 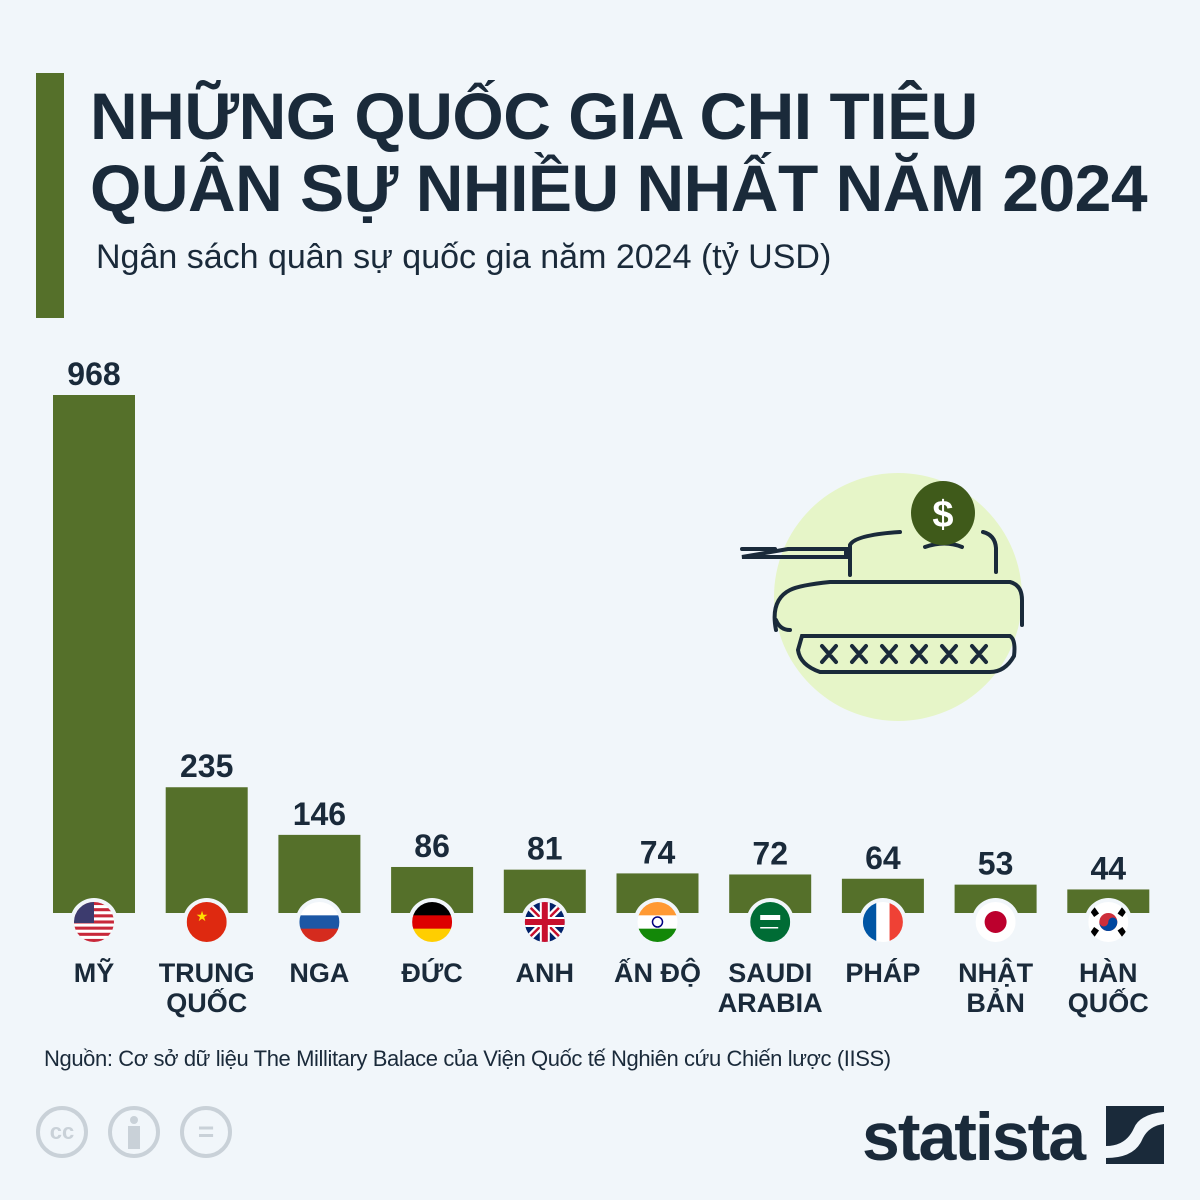 What do you see at coordinates (1108, 922) in the screenshot?
I see `flag-kr-icon` at bounding box center [1108, 922].